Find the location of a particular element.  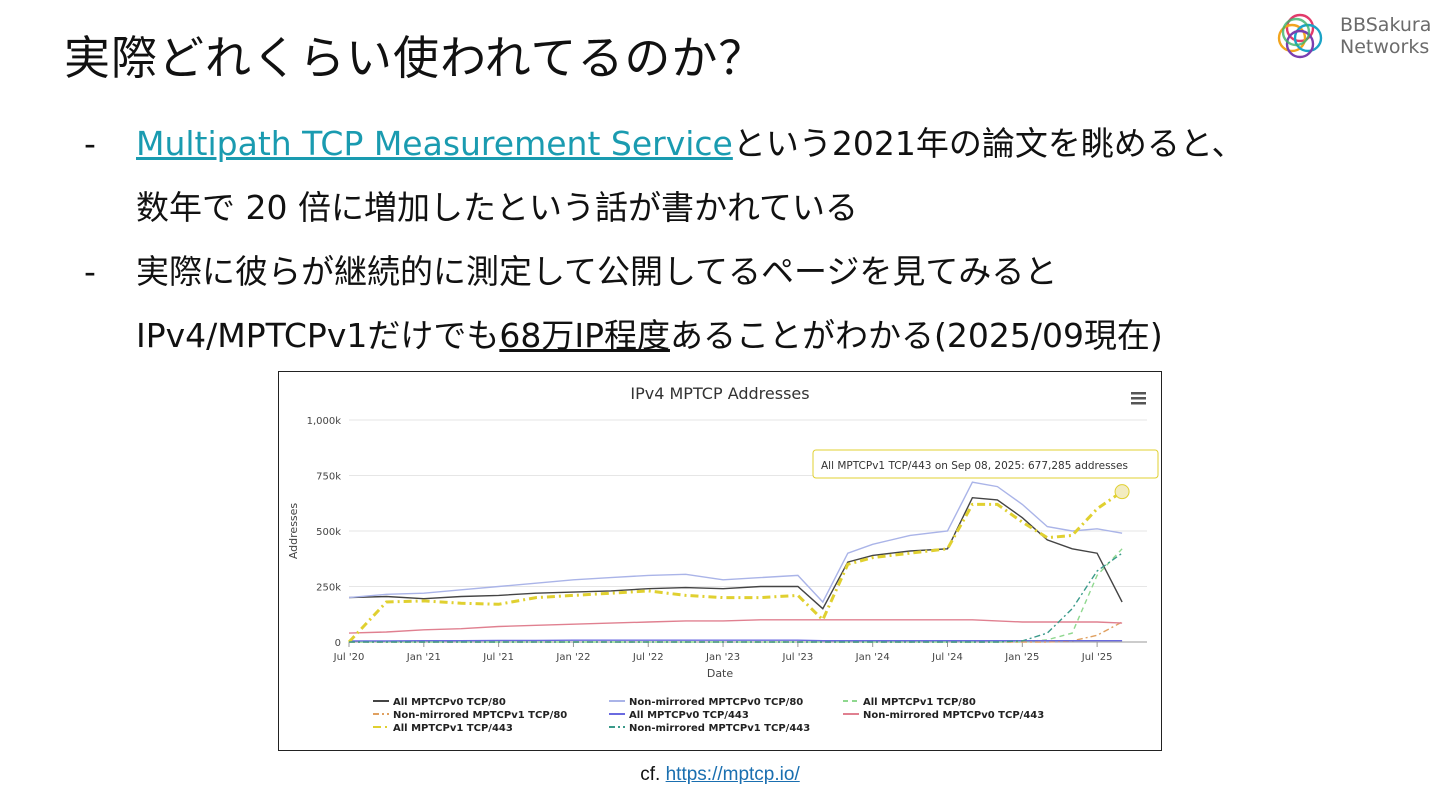

legend-item: Non-mirrored MPTCPv1 TCP/80 is located at coordinates (480, 715).